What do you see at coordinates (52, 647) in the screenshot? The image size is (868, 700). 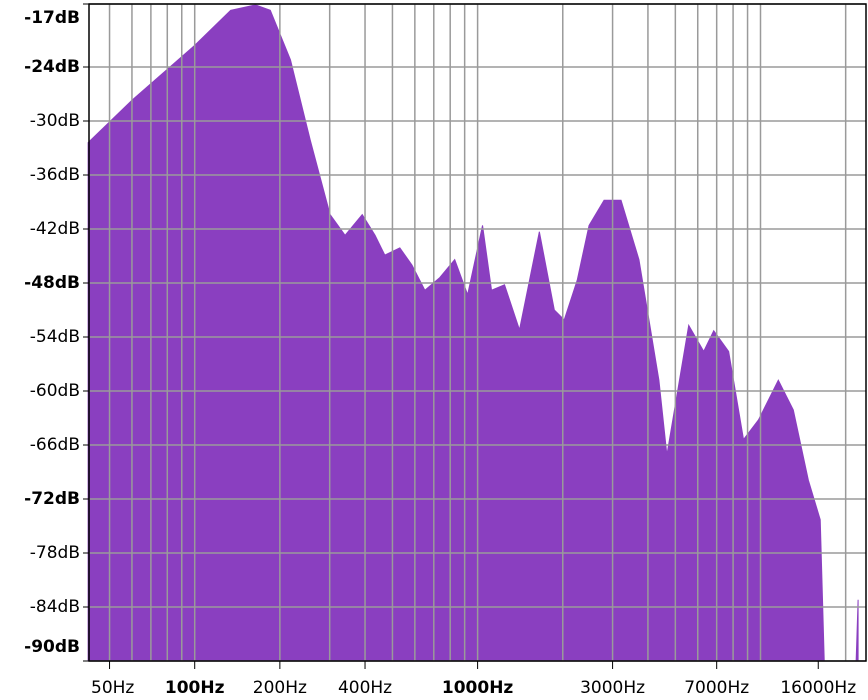 I see `y-tick-label: -90dB` at bounding box center [52, 647].